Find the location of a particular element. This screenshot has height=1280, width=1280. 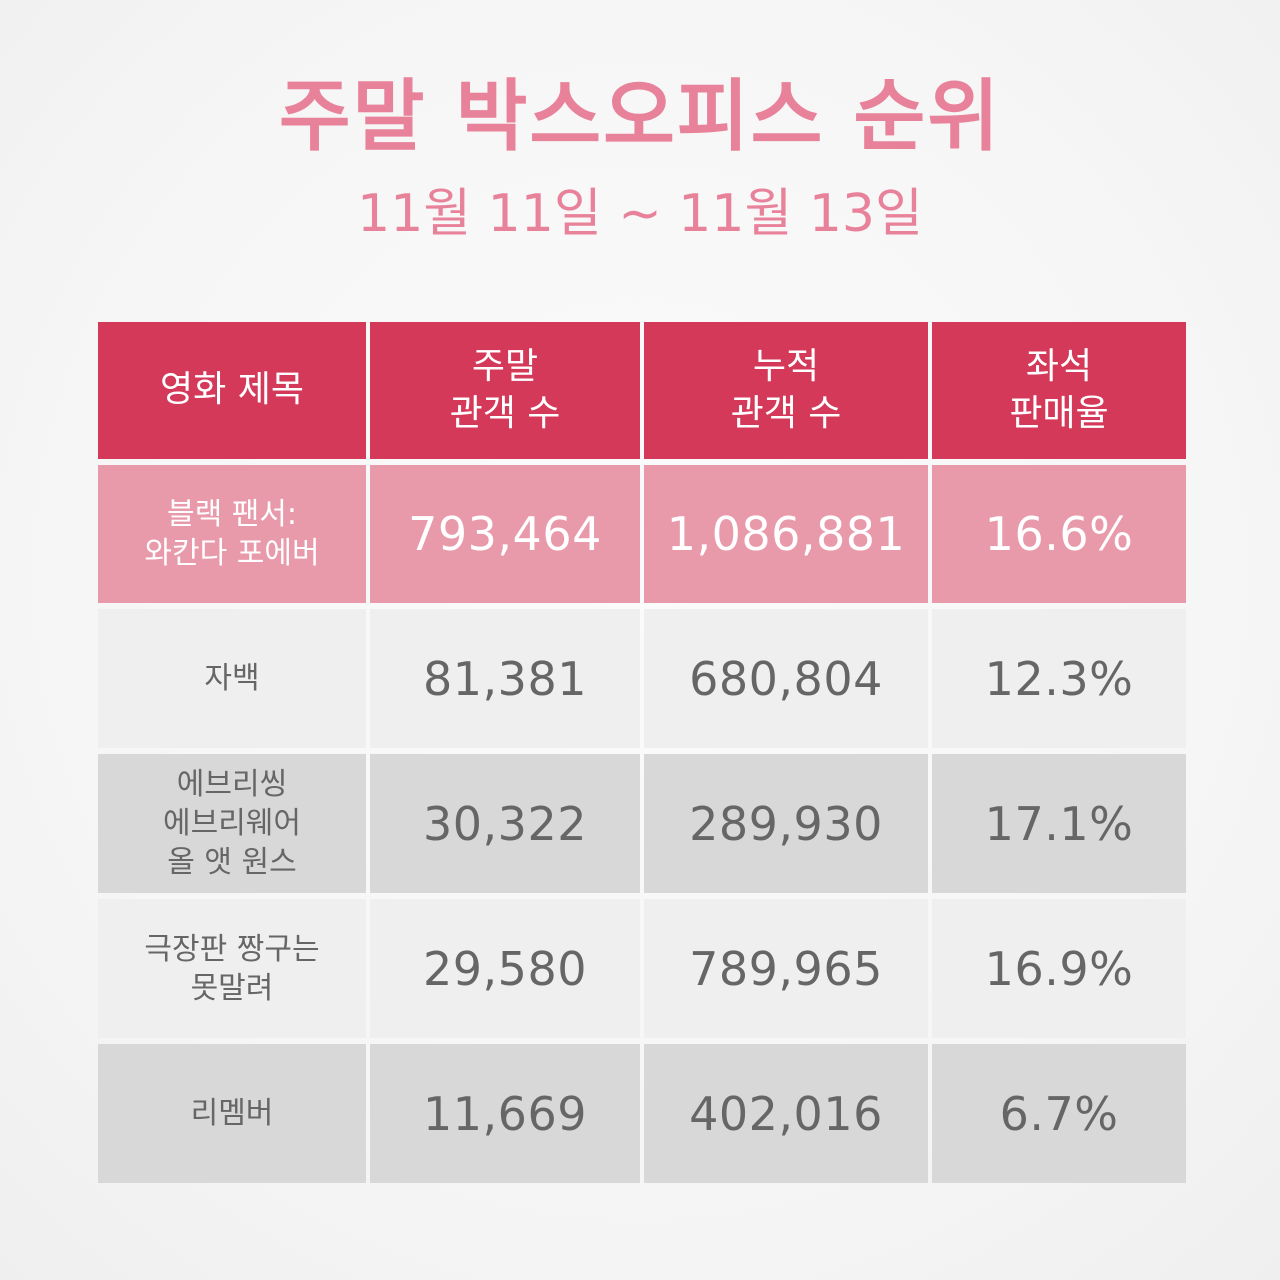

weekend-audience-cell: 793,464 is located at coordinates (505, 534).